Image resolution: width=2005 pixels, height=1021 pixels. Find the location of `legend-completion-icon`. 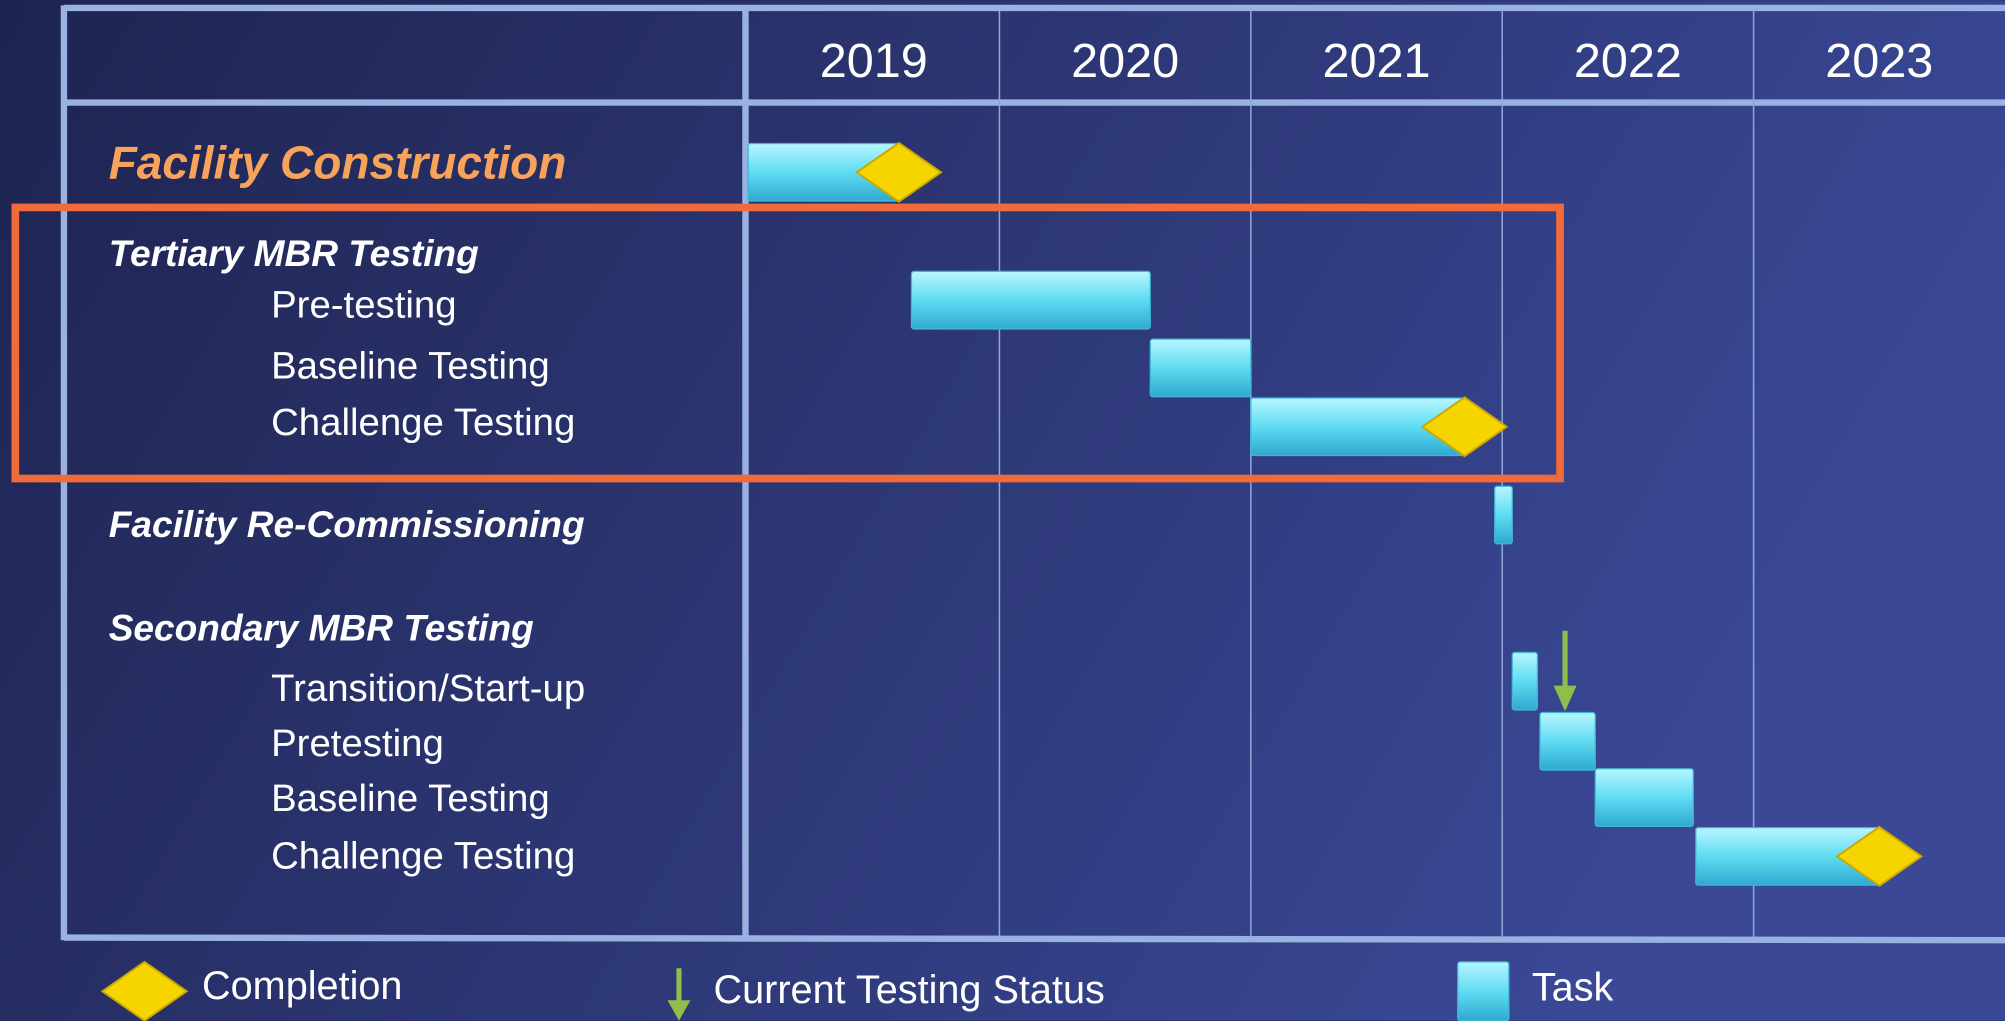

legend-completion-icon is located at coordinates (144, 990).